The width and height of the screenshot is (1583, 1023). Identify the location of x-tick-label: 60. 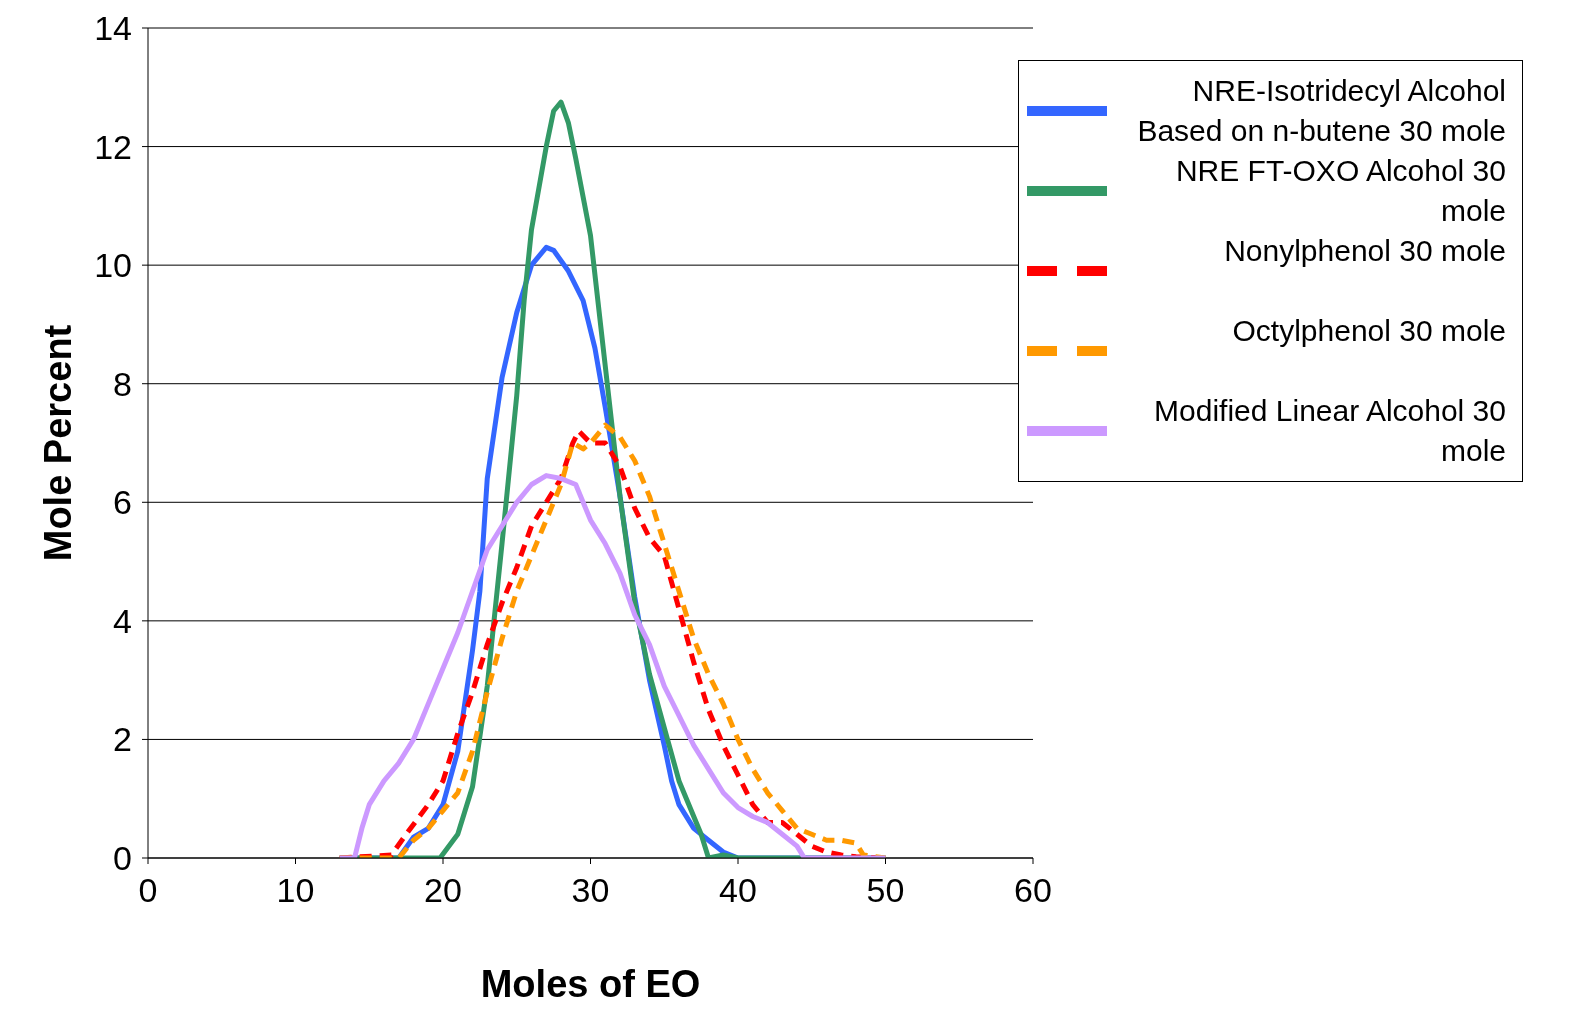
(1033, 890).